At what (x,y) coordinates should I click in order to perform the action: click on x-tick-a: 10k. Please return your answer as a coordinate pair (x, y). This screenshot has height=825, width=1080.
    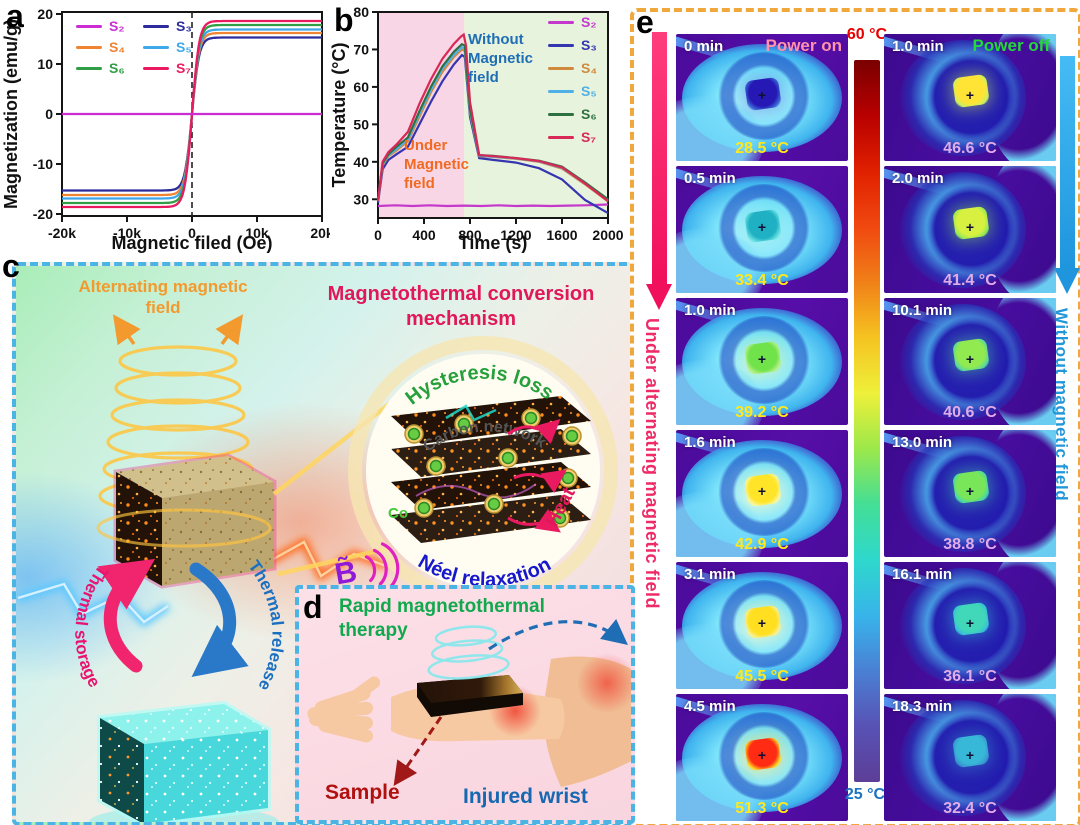
    Looking at the image, I should click on (257, 233).